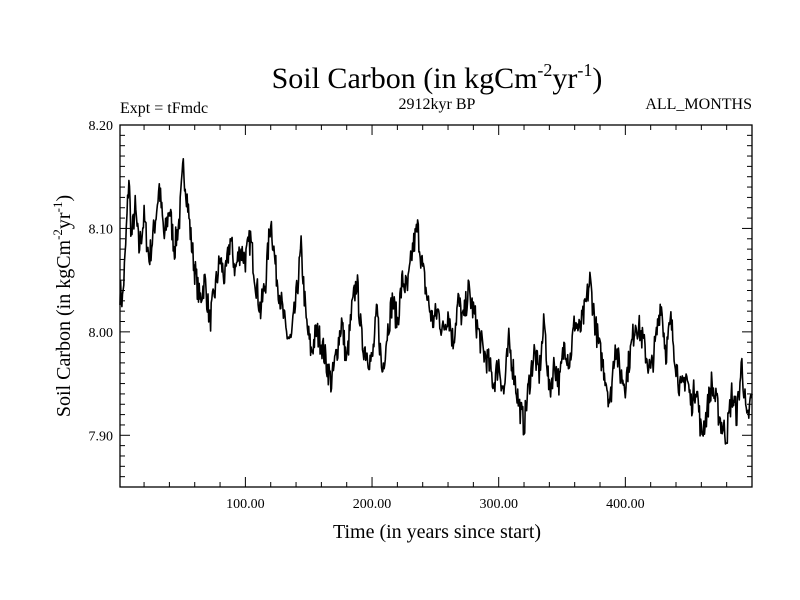 The height and width of the screenshot is (600, 800). I want to click on x-tick-label: 400.00, so click(625, 504).